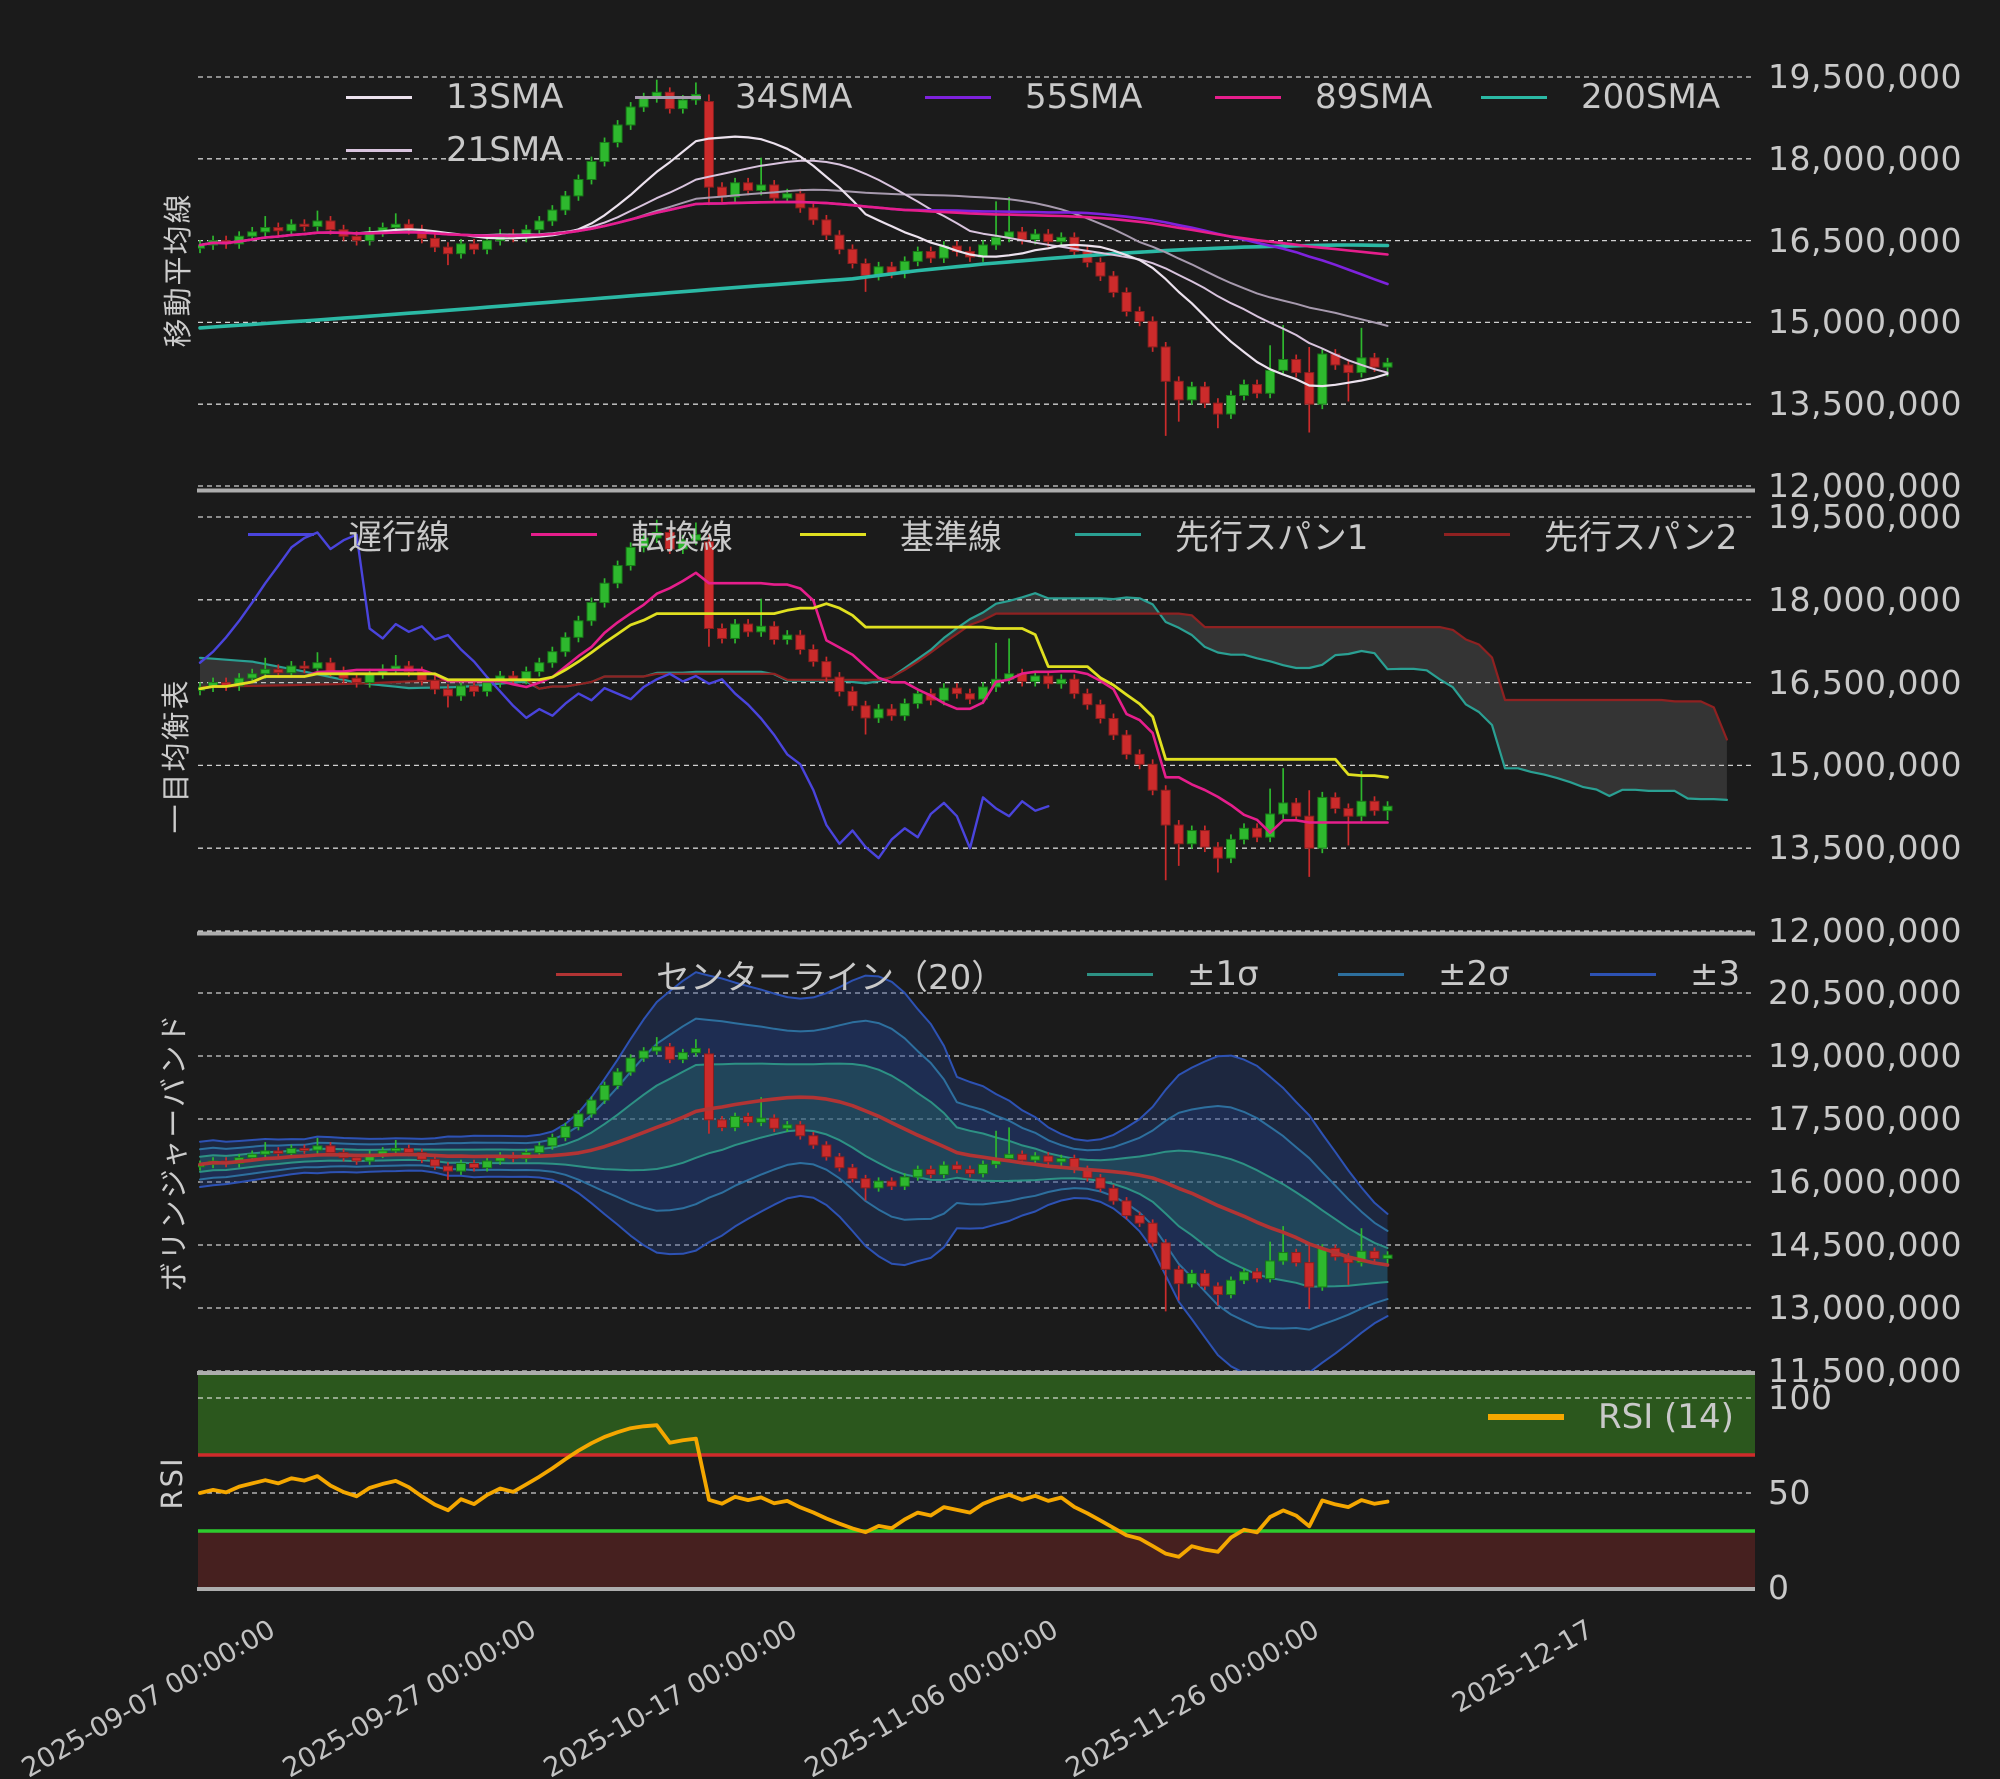 Image resolution: width=2000 pixels, height=1779 pixels. I want to click on panel1-axis-label: 移動平均線, so click(178, 270).